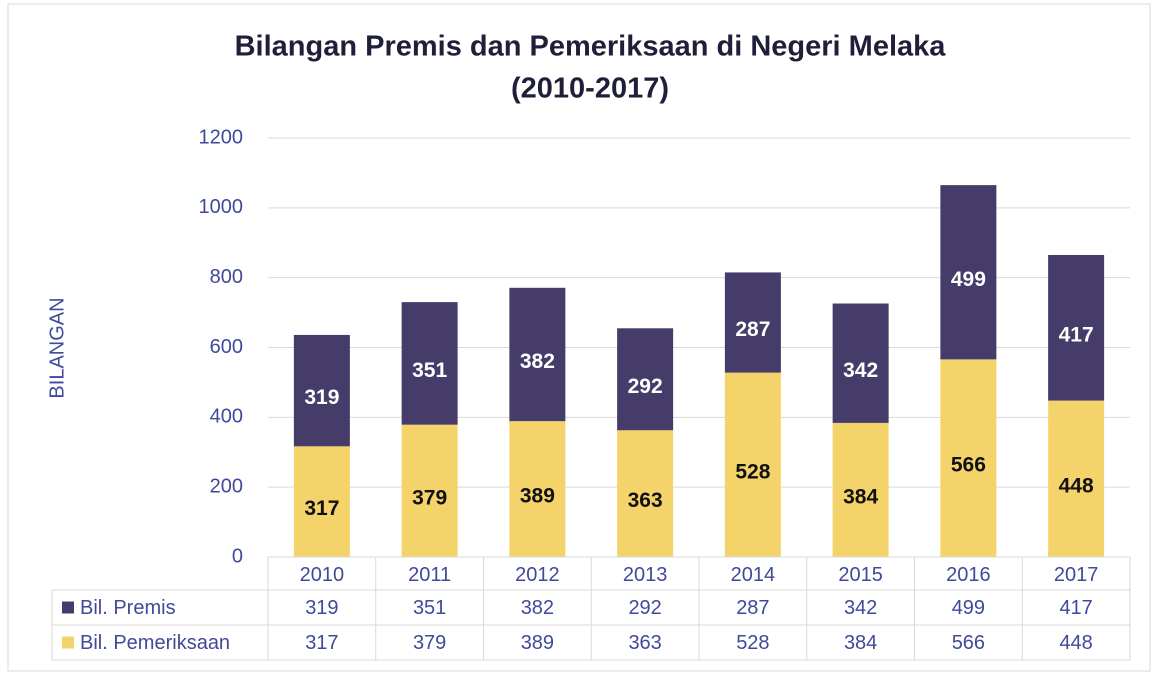  I want to click on x-tick-label: 2015, so click(860, 575).